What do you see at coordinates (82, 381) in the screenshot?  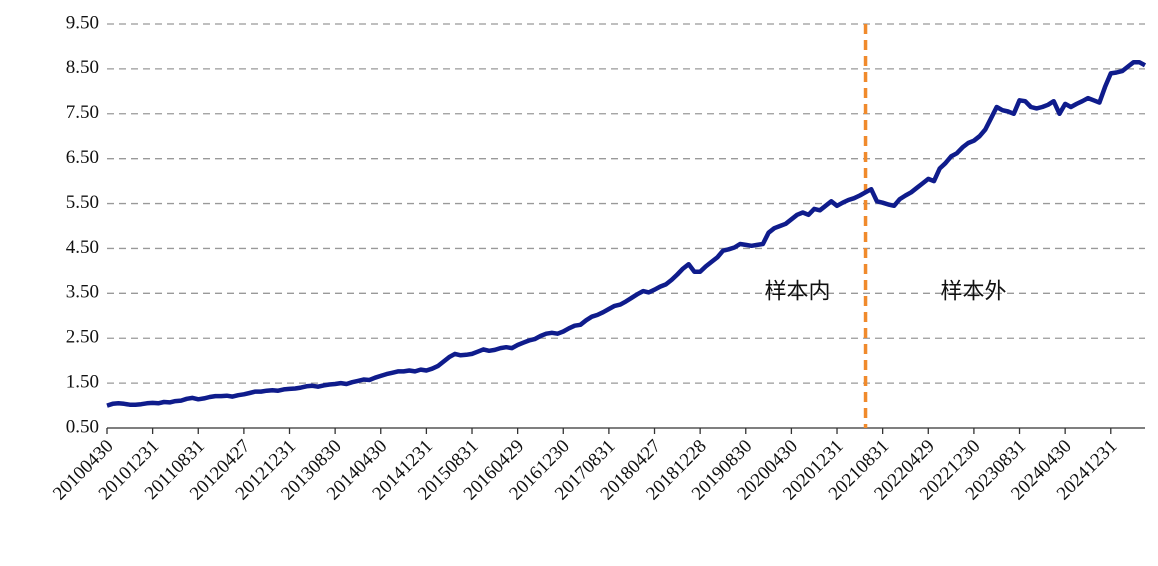 I see `y-tick-label: 1.50` at bounding box center [82, 381].